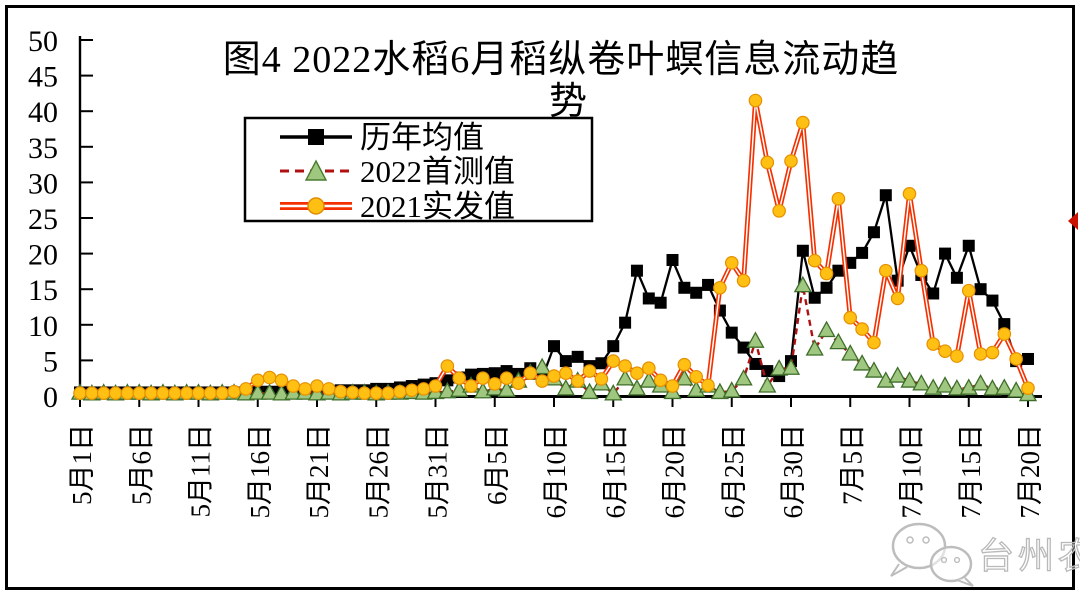 The height and width of the screenshot is (595, 1080). I want to click on x-tick-label: 5月21日, so click(319, 471).